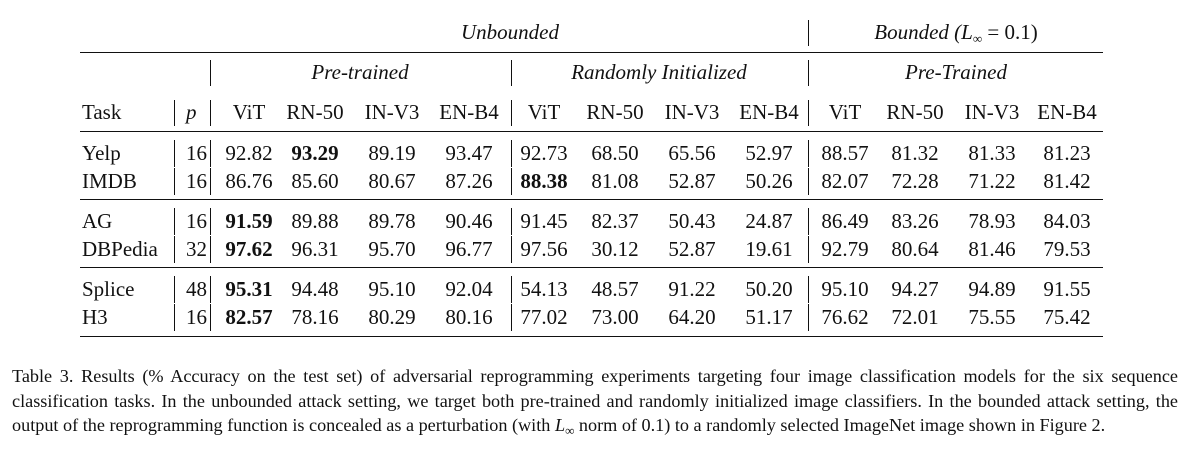 Image resolution: width=1191 pixels, height=473 pixels. Describe the element at coordinates (109, 181) in the screenshot. I see `row-task: IMDB` at that location.